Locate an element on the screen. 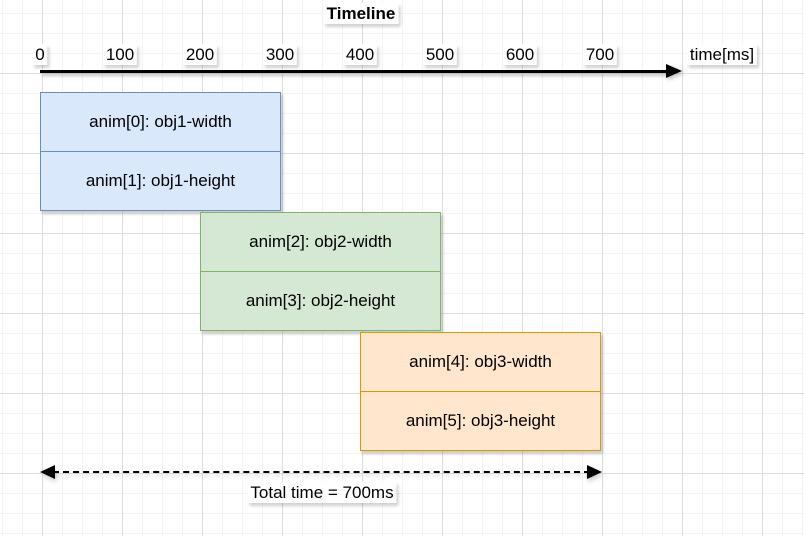  bar-anim-1-label: anim[1]: obj1-height is located at coordinates (160, 180).